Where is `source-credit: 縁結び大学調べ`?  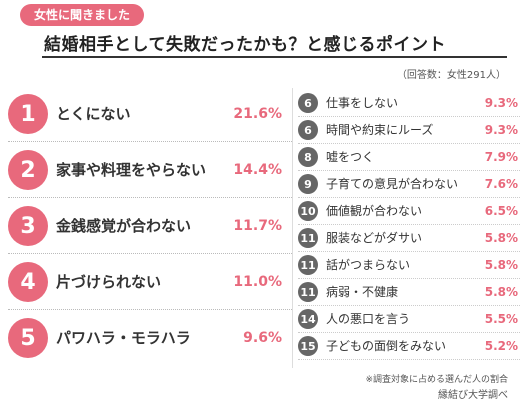 source-credit: 縁結び大学調べ is located at coordinates (473, 395).